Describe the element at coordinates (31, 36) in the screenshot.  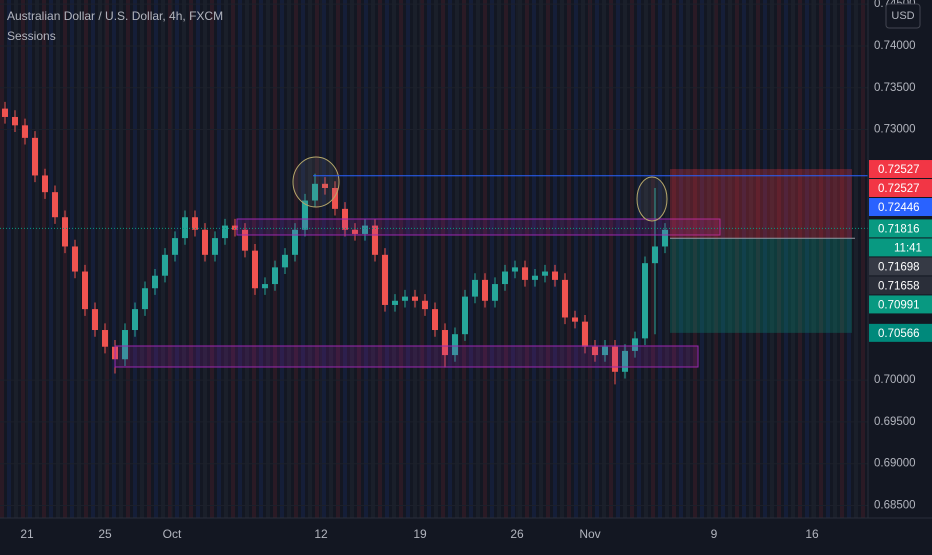
I see `indicator-name: Sessions` at that location.